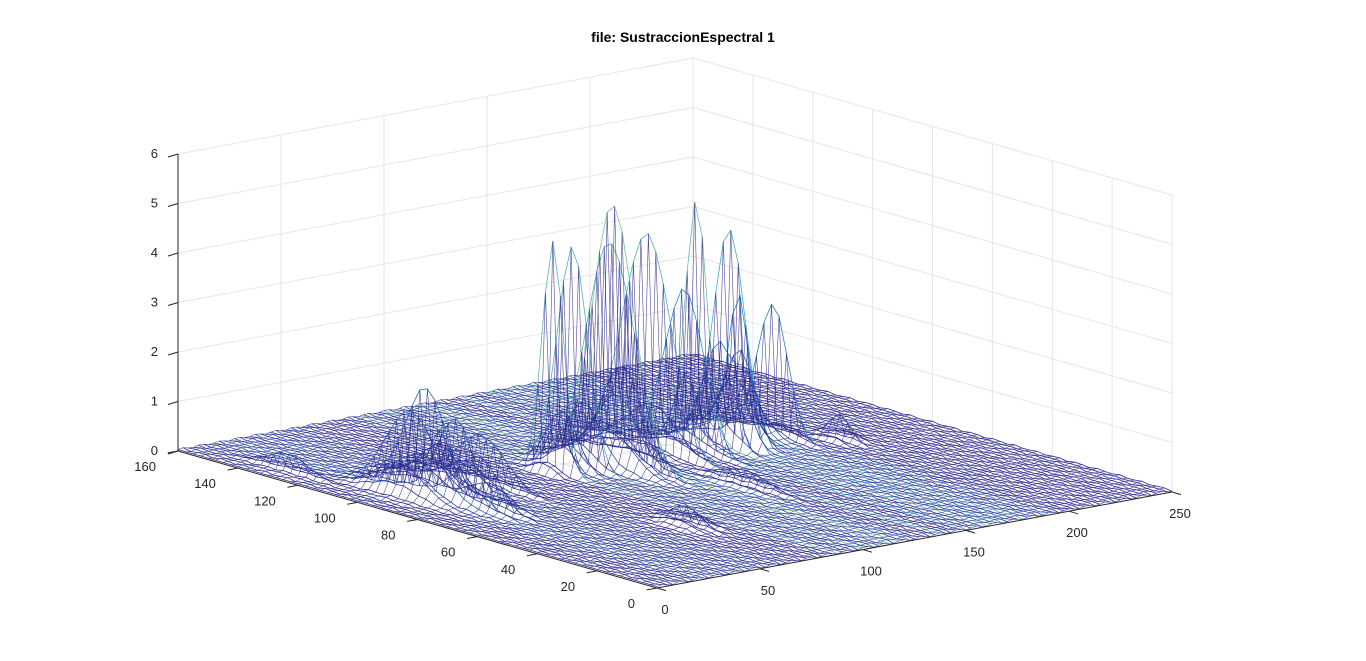 The height and width of the screenshot is (661, 1366). What do you see at coordinates (683, 37) in the screenshot?
I see `chart-title: file: SustraccionEspectral 1` at bounding box center [683, 37].